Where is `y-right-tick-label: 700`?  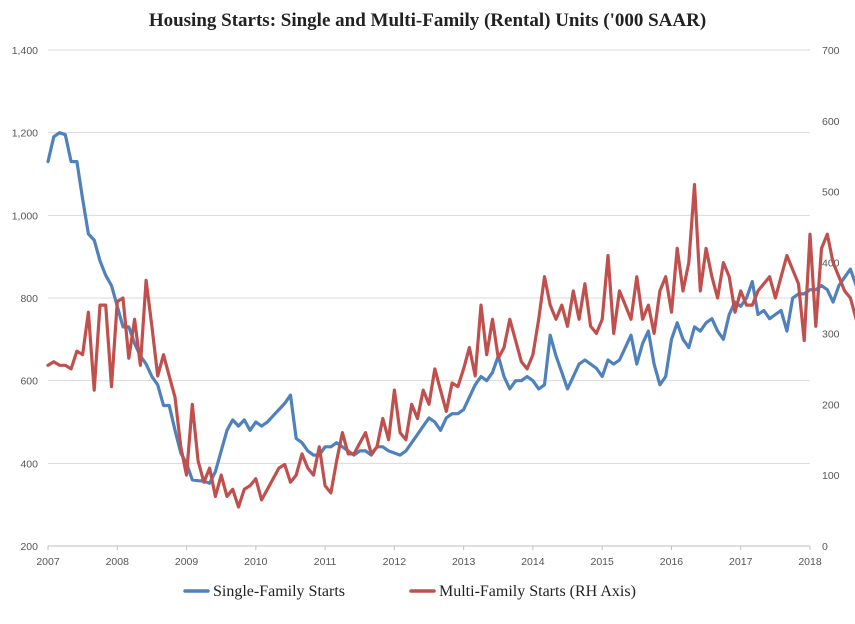
y-right-tick-label: 700 is located at coordinates (831, 51).